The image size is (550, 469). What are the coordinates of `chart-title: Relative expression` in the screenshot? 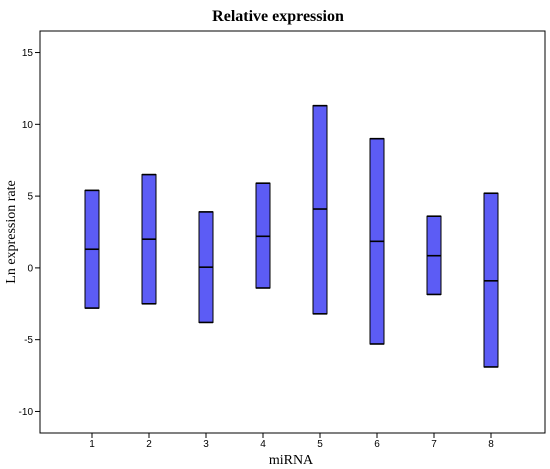 It's located at (278, 16).